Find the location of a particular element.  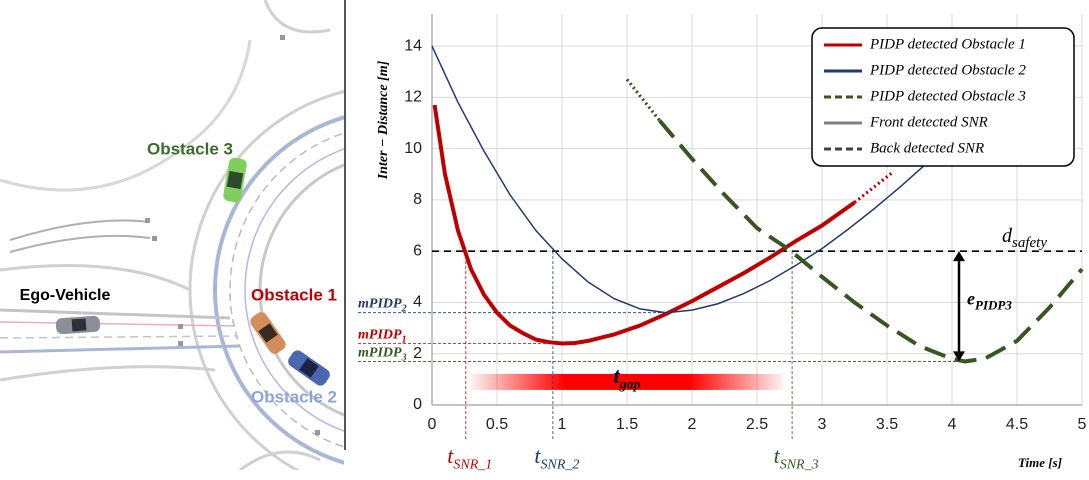

legend-box is located at coordinates (943, 97).